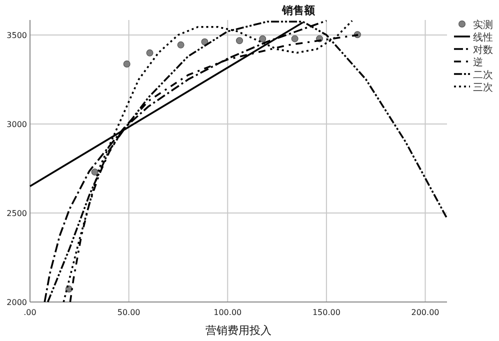  Describe the element at coordinates (483, 88) in the screenshot. I see `legend-label: 三次` at that location.